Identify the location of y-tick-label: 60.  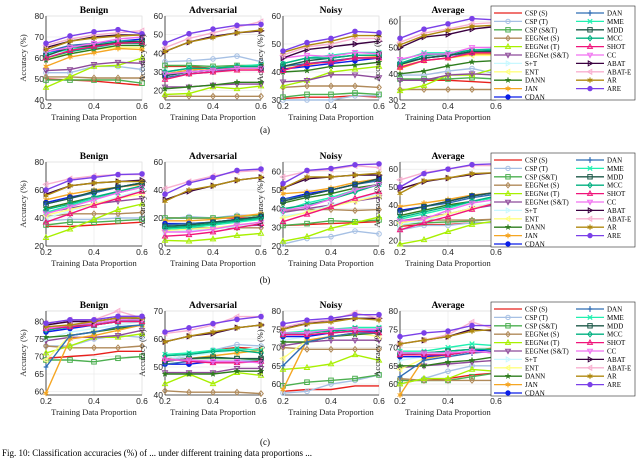
(394, 169).